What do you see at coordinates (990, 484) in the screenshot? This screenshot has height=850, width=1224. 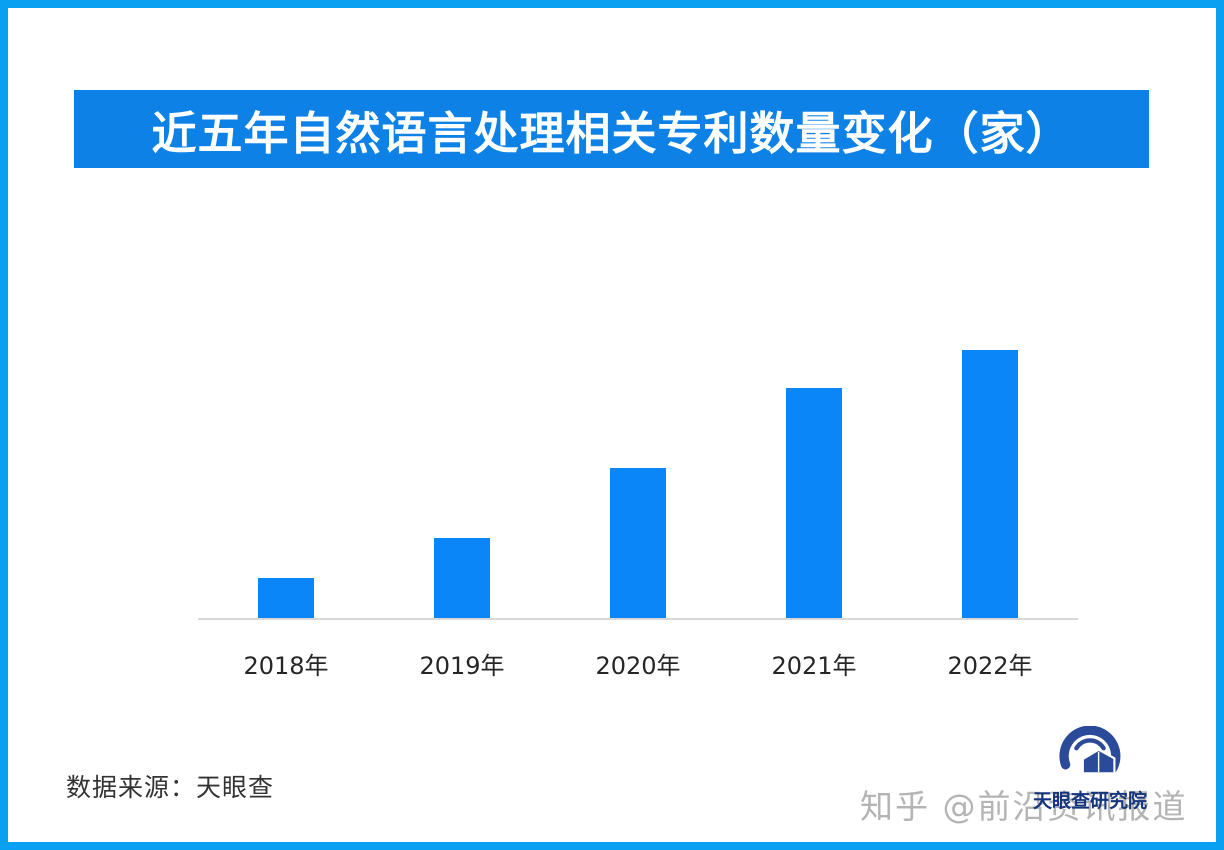 I see `bar-2022年` at bounding box center [990, 484].